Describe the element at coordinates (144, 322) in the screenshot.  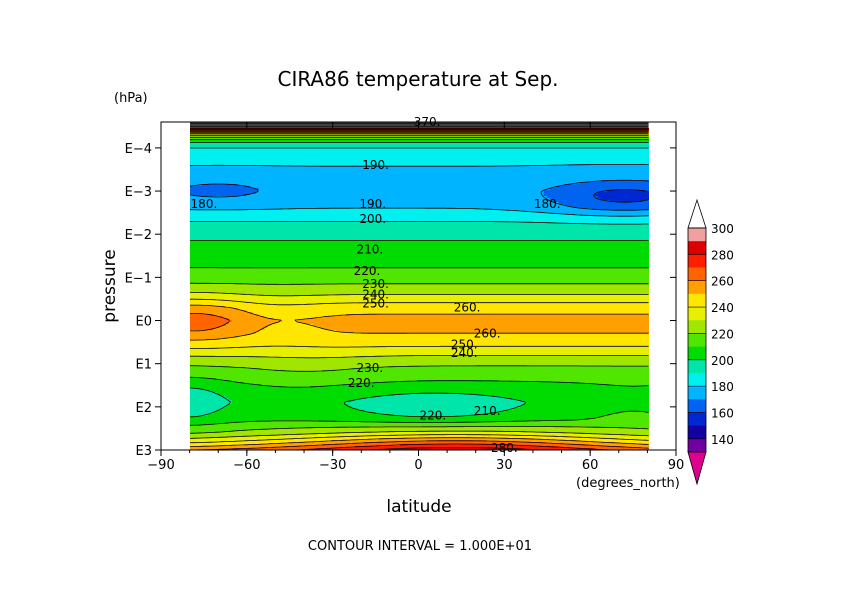
I see `y-tick-label: E0` at that location.